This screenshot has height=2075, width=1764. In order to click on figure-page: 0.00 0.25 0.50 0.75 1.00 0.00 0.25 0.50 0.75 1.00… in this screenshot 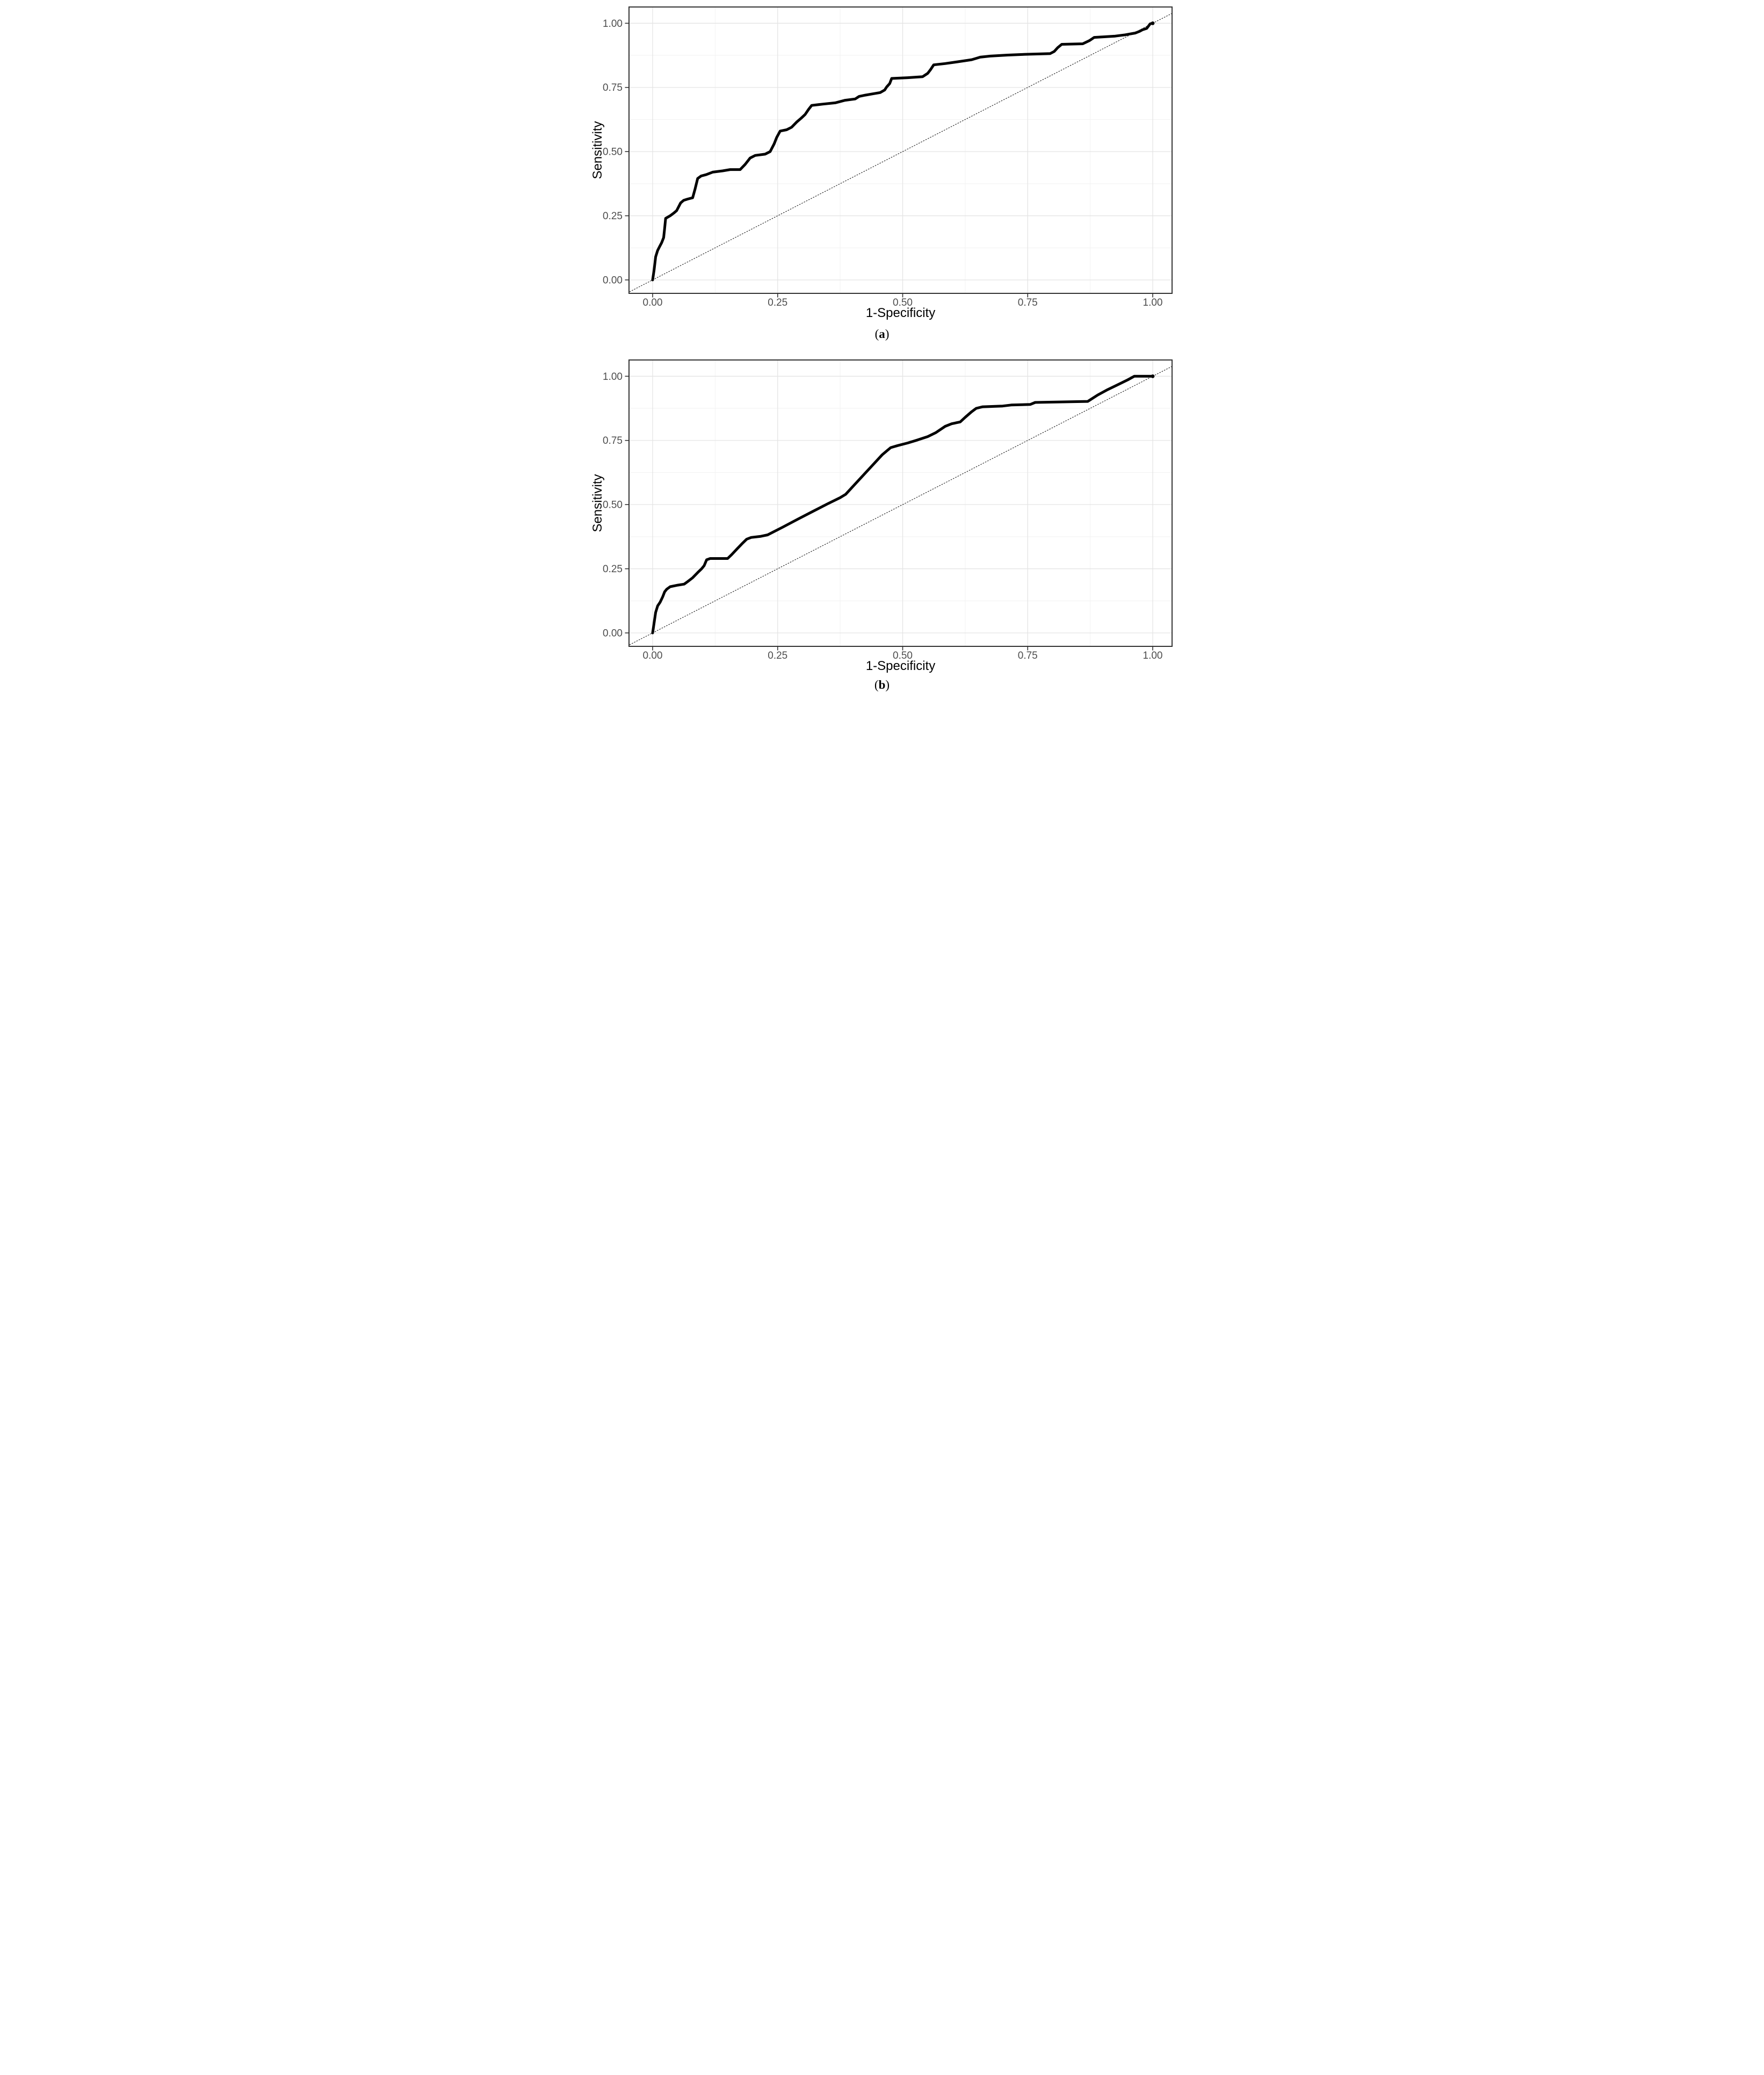, I will do `click(882, 345)`.